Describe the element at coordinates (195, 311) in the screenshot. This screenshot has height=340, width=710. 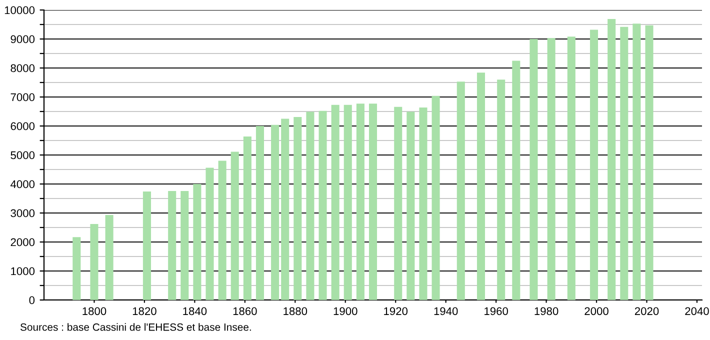
I see `x-tick-label: 1840` at that location.